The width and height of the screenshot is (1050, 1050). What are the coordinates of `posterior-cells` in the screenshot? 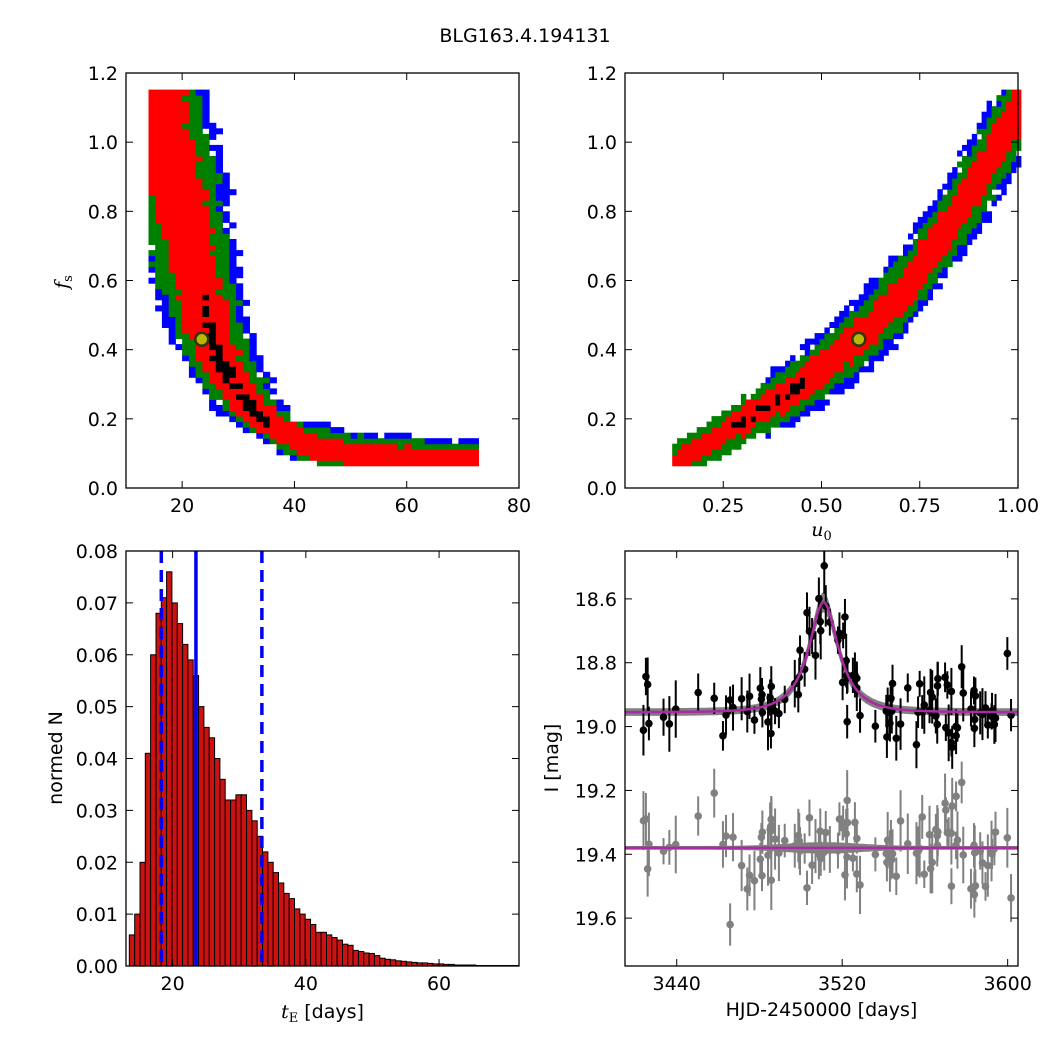 It's located at (847, 278).